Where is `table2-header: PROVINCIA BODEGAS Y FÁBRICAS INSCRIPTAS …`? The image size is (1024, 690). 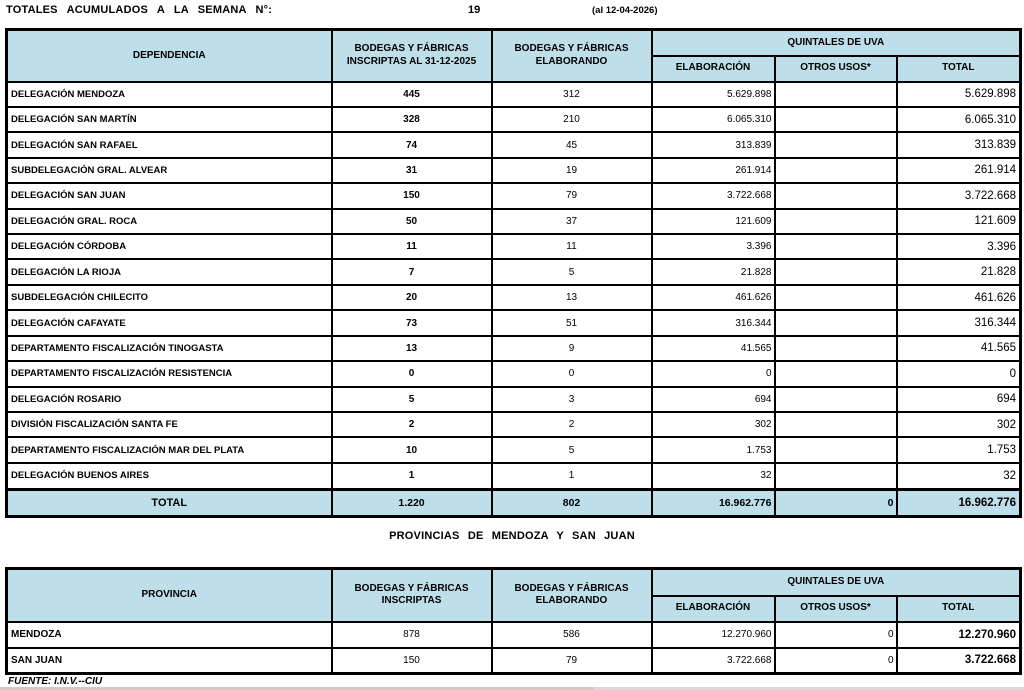 table2-header: PROVINCIA BODEGAS Y FÁBRICAS INSCRIPTAS … is located at coordinates (513, 595).